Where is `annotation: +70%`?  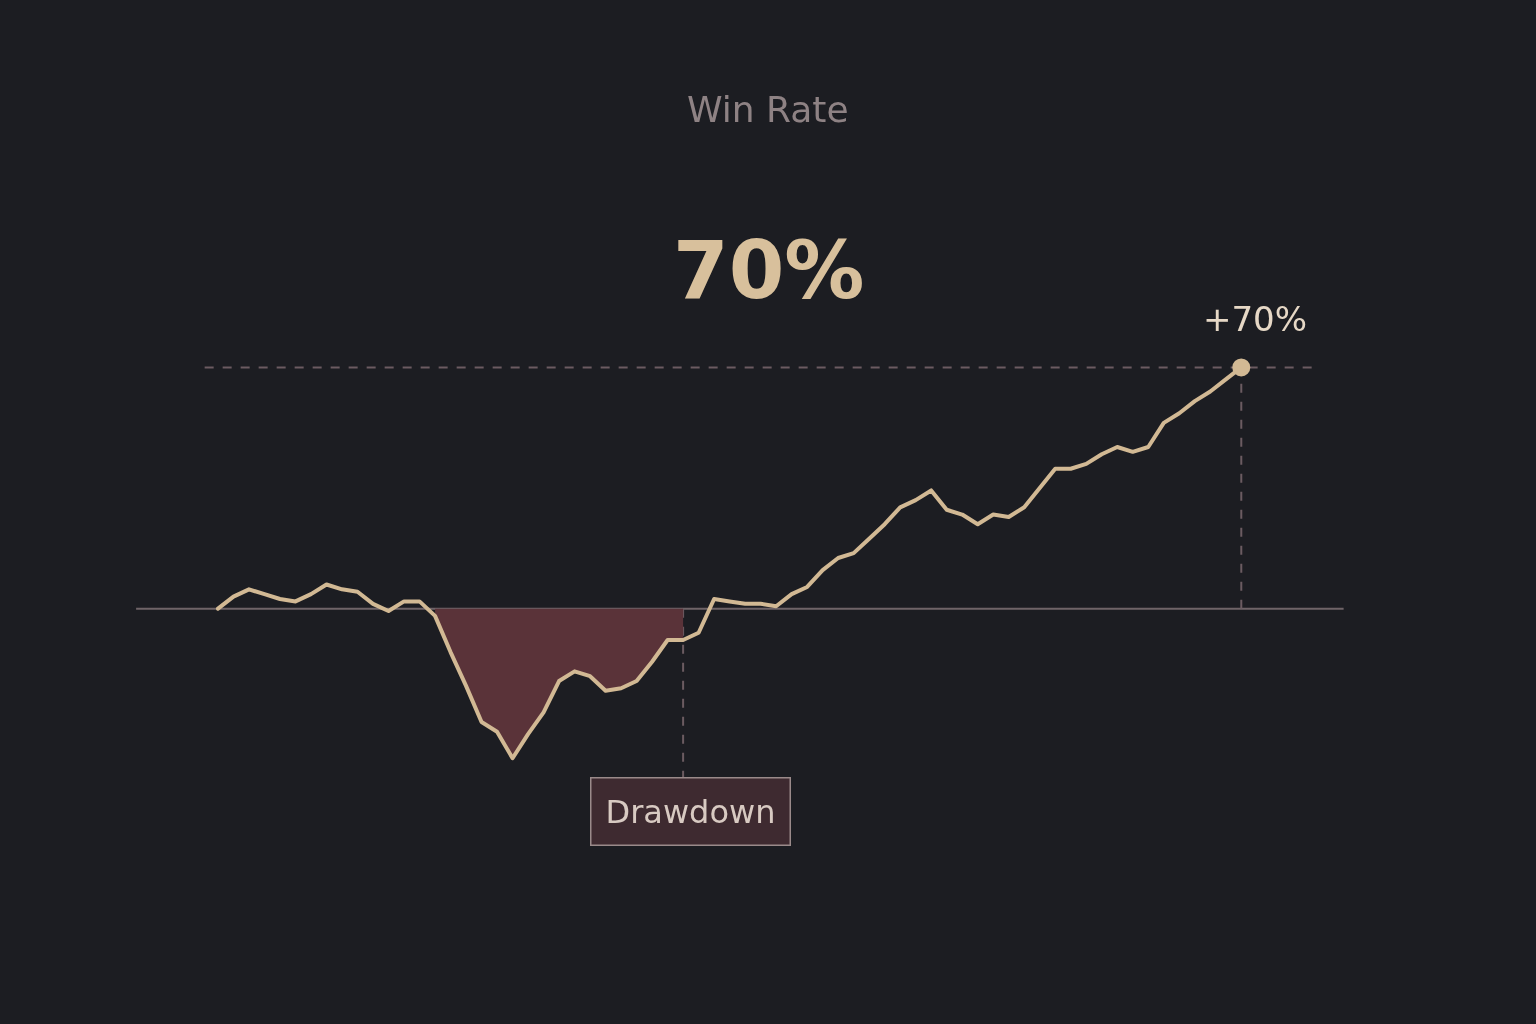 annotation: +70% is located at coordinates (1255, 319).